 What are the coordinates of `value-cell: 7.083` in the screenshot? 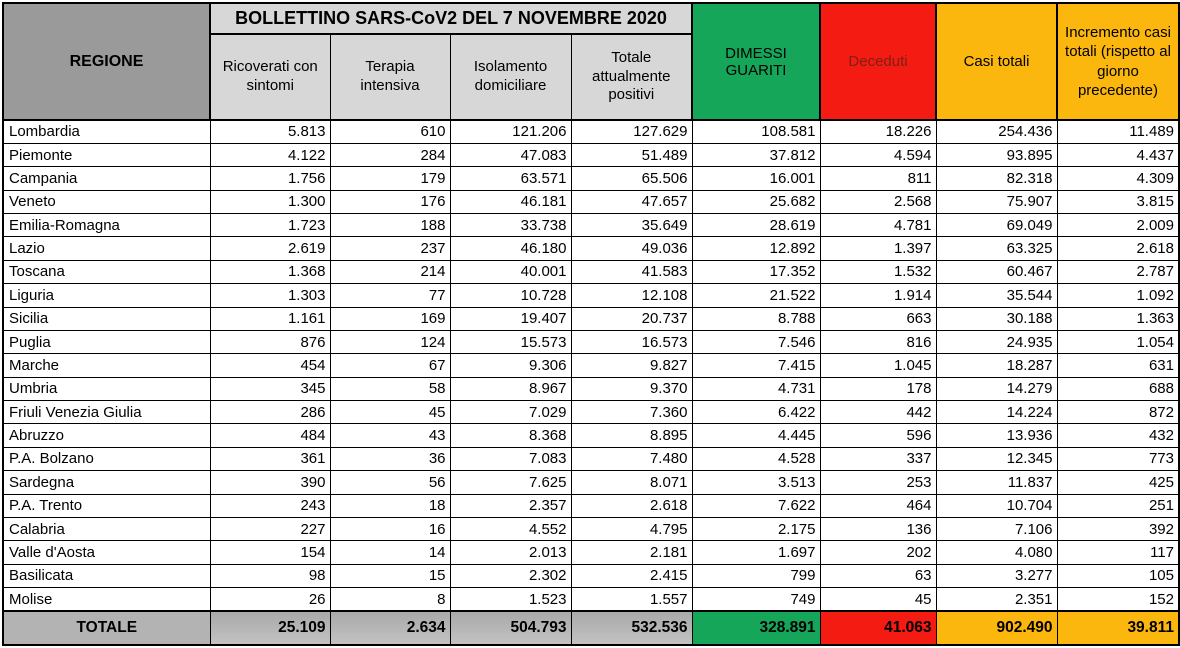 It's located at (510, 459).